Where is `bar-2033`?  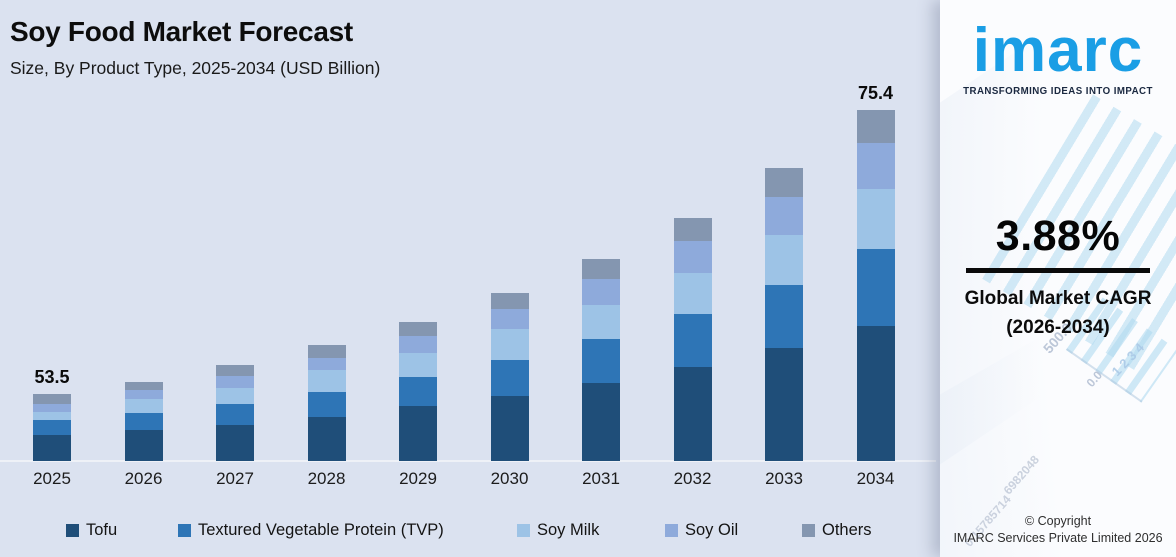 bar-2033 is located at coordinates (784, 314).